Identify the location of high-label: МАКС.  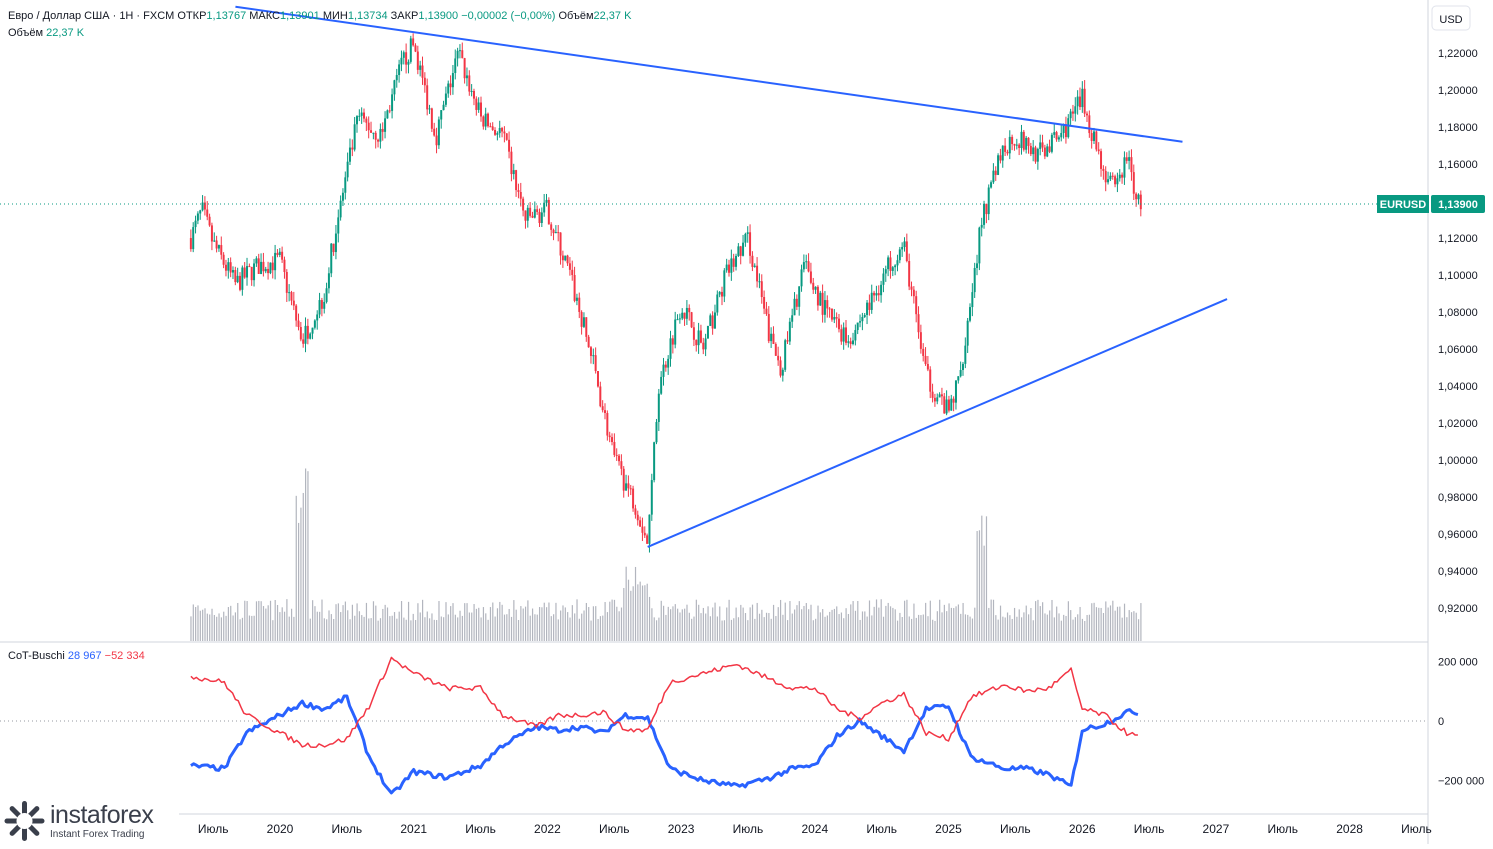
(264, 16).